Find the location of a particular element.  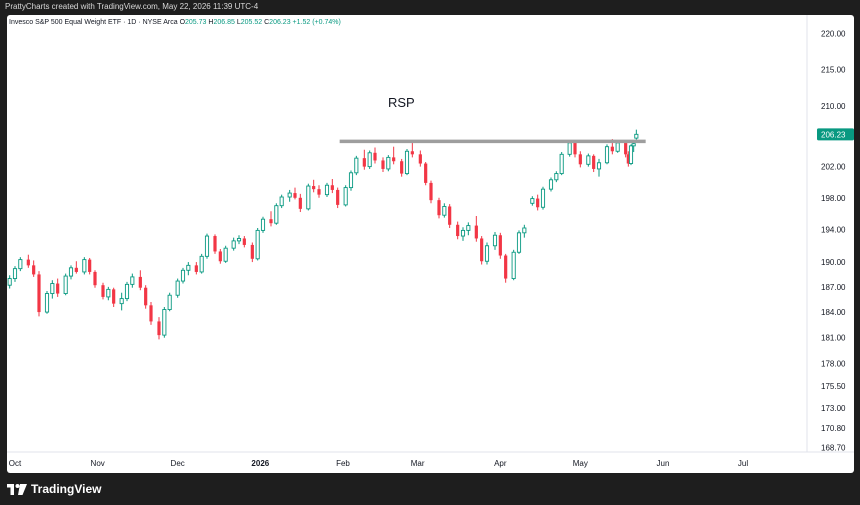

time-tick-label: Jun is located at coordinates (663, 463).